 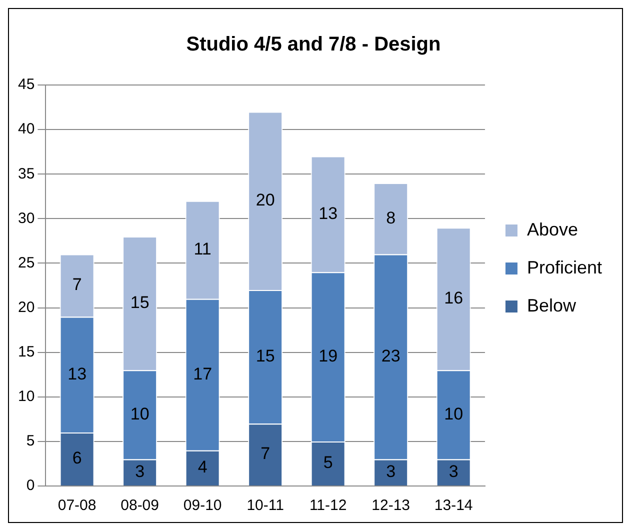 I want to click on legend-label: Below, so click(x=551, y=305).